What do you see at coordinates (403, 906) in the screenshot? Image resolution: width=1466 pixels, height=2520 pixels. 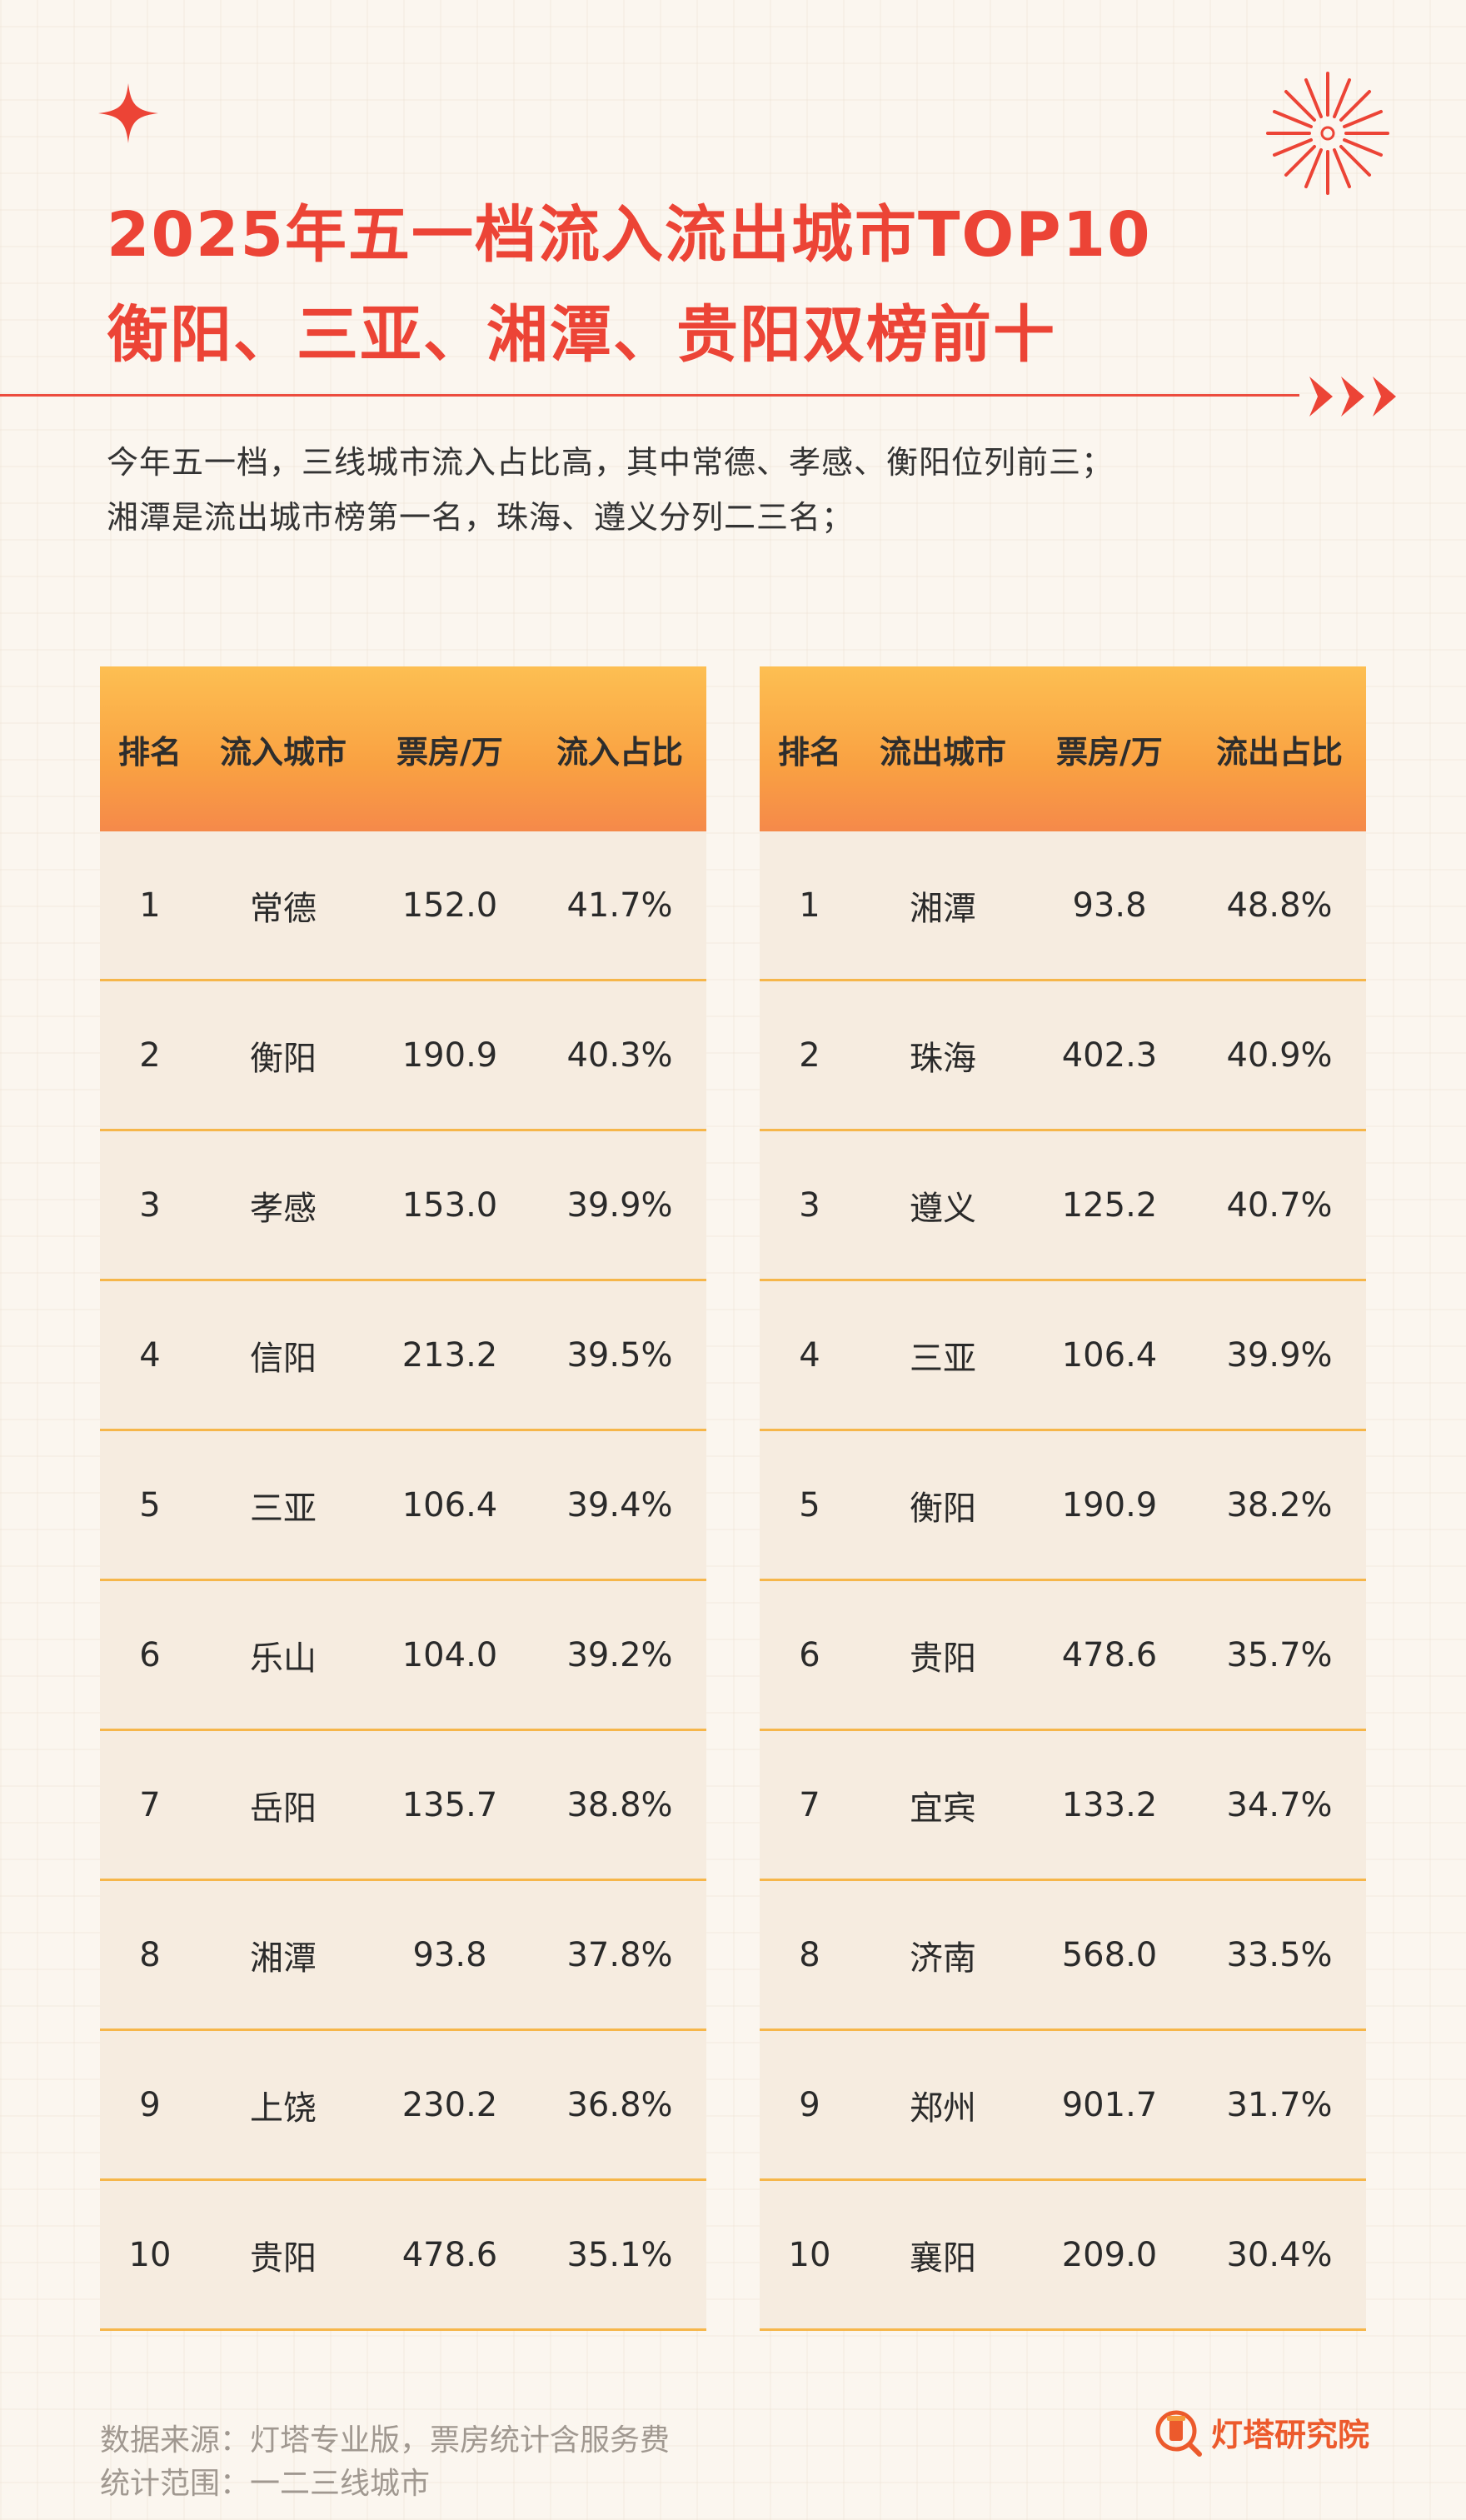 I see `table-row: 1 常德 152.0 41.7%` at bounding box center [403, 906].